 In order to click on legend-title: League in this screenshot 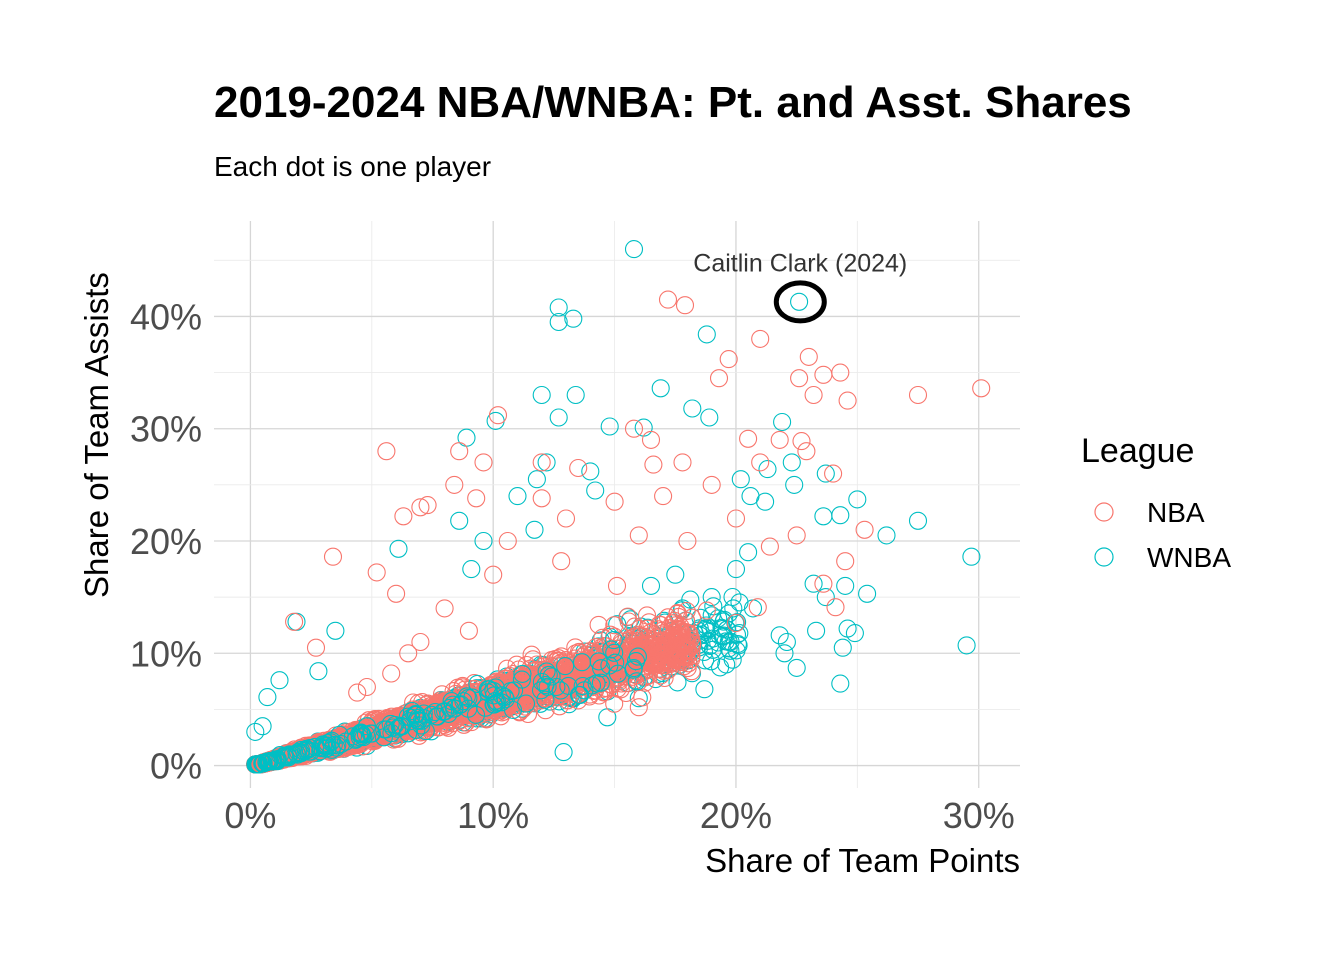, I will do `click(1137, 451)`.